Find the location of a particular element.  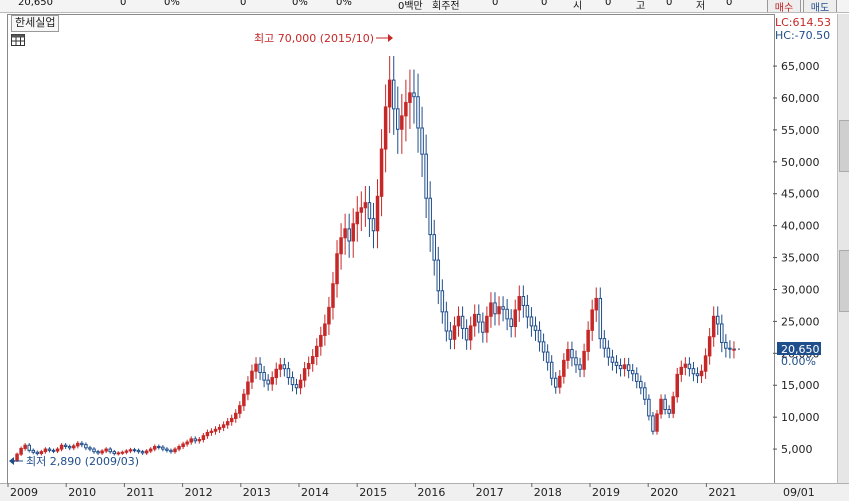

vertical-scrollbar is located at coordinates (843, 257).